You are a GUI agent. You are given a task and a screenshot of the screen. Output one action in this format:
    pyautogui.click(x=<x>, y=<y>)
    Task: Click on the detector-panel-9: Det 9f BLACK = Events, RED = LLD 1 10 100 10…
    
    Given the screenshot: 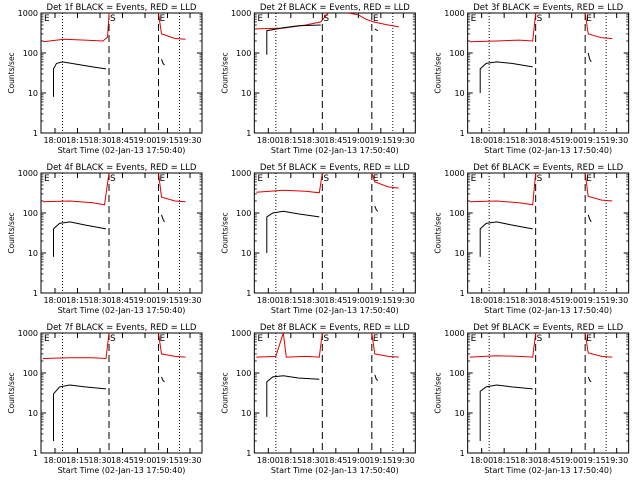 What is the action you would take?
    pyautogui.click(x=532, y=399)
    